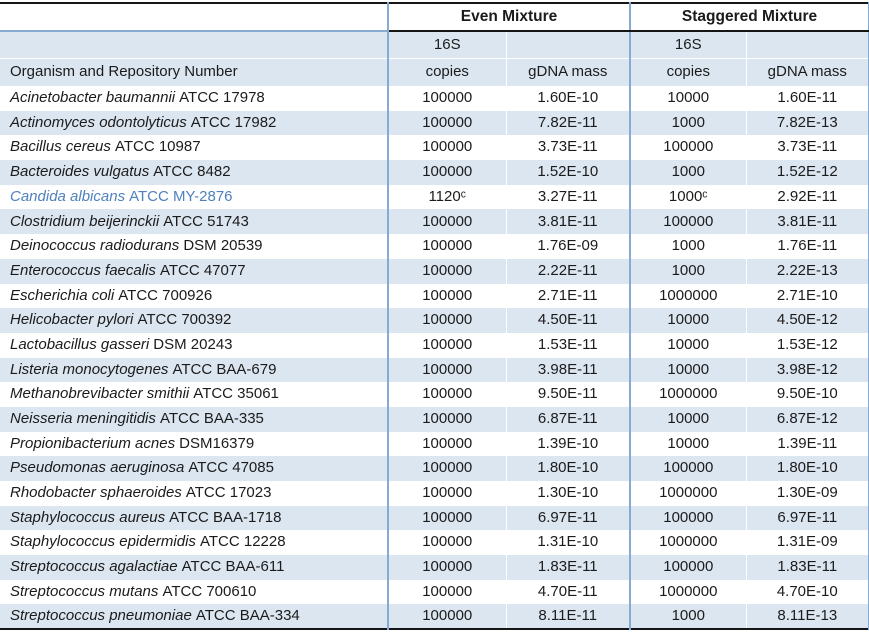  I want to click on repository-number: DSM16379, so click(217, 443).